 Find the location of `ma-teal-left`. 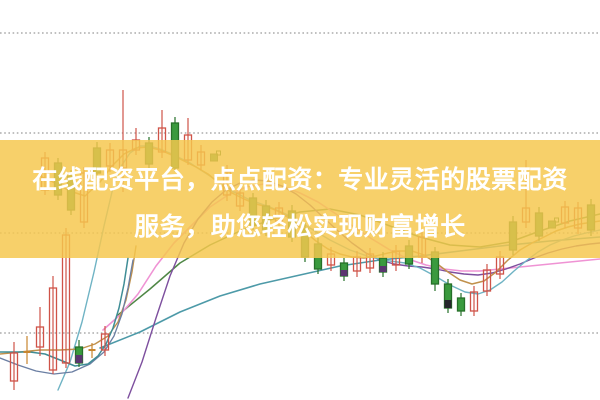

ma-teal-left is located at coordinates (64, 312).